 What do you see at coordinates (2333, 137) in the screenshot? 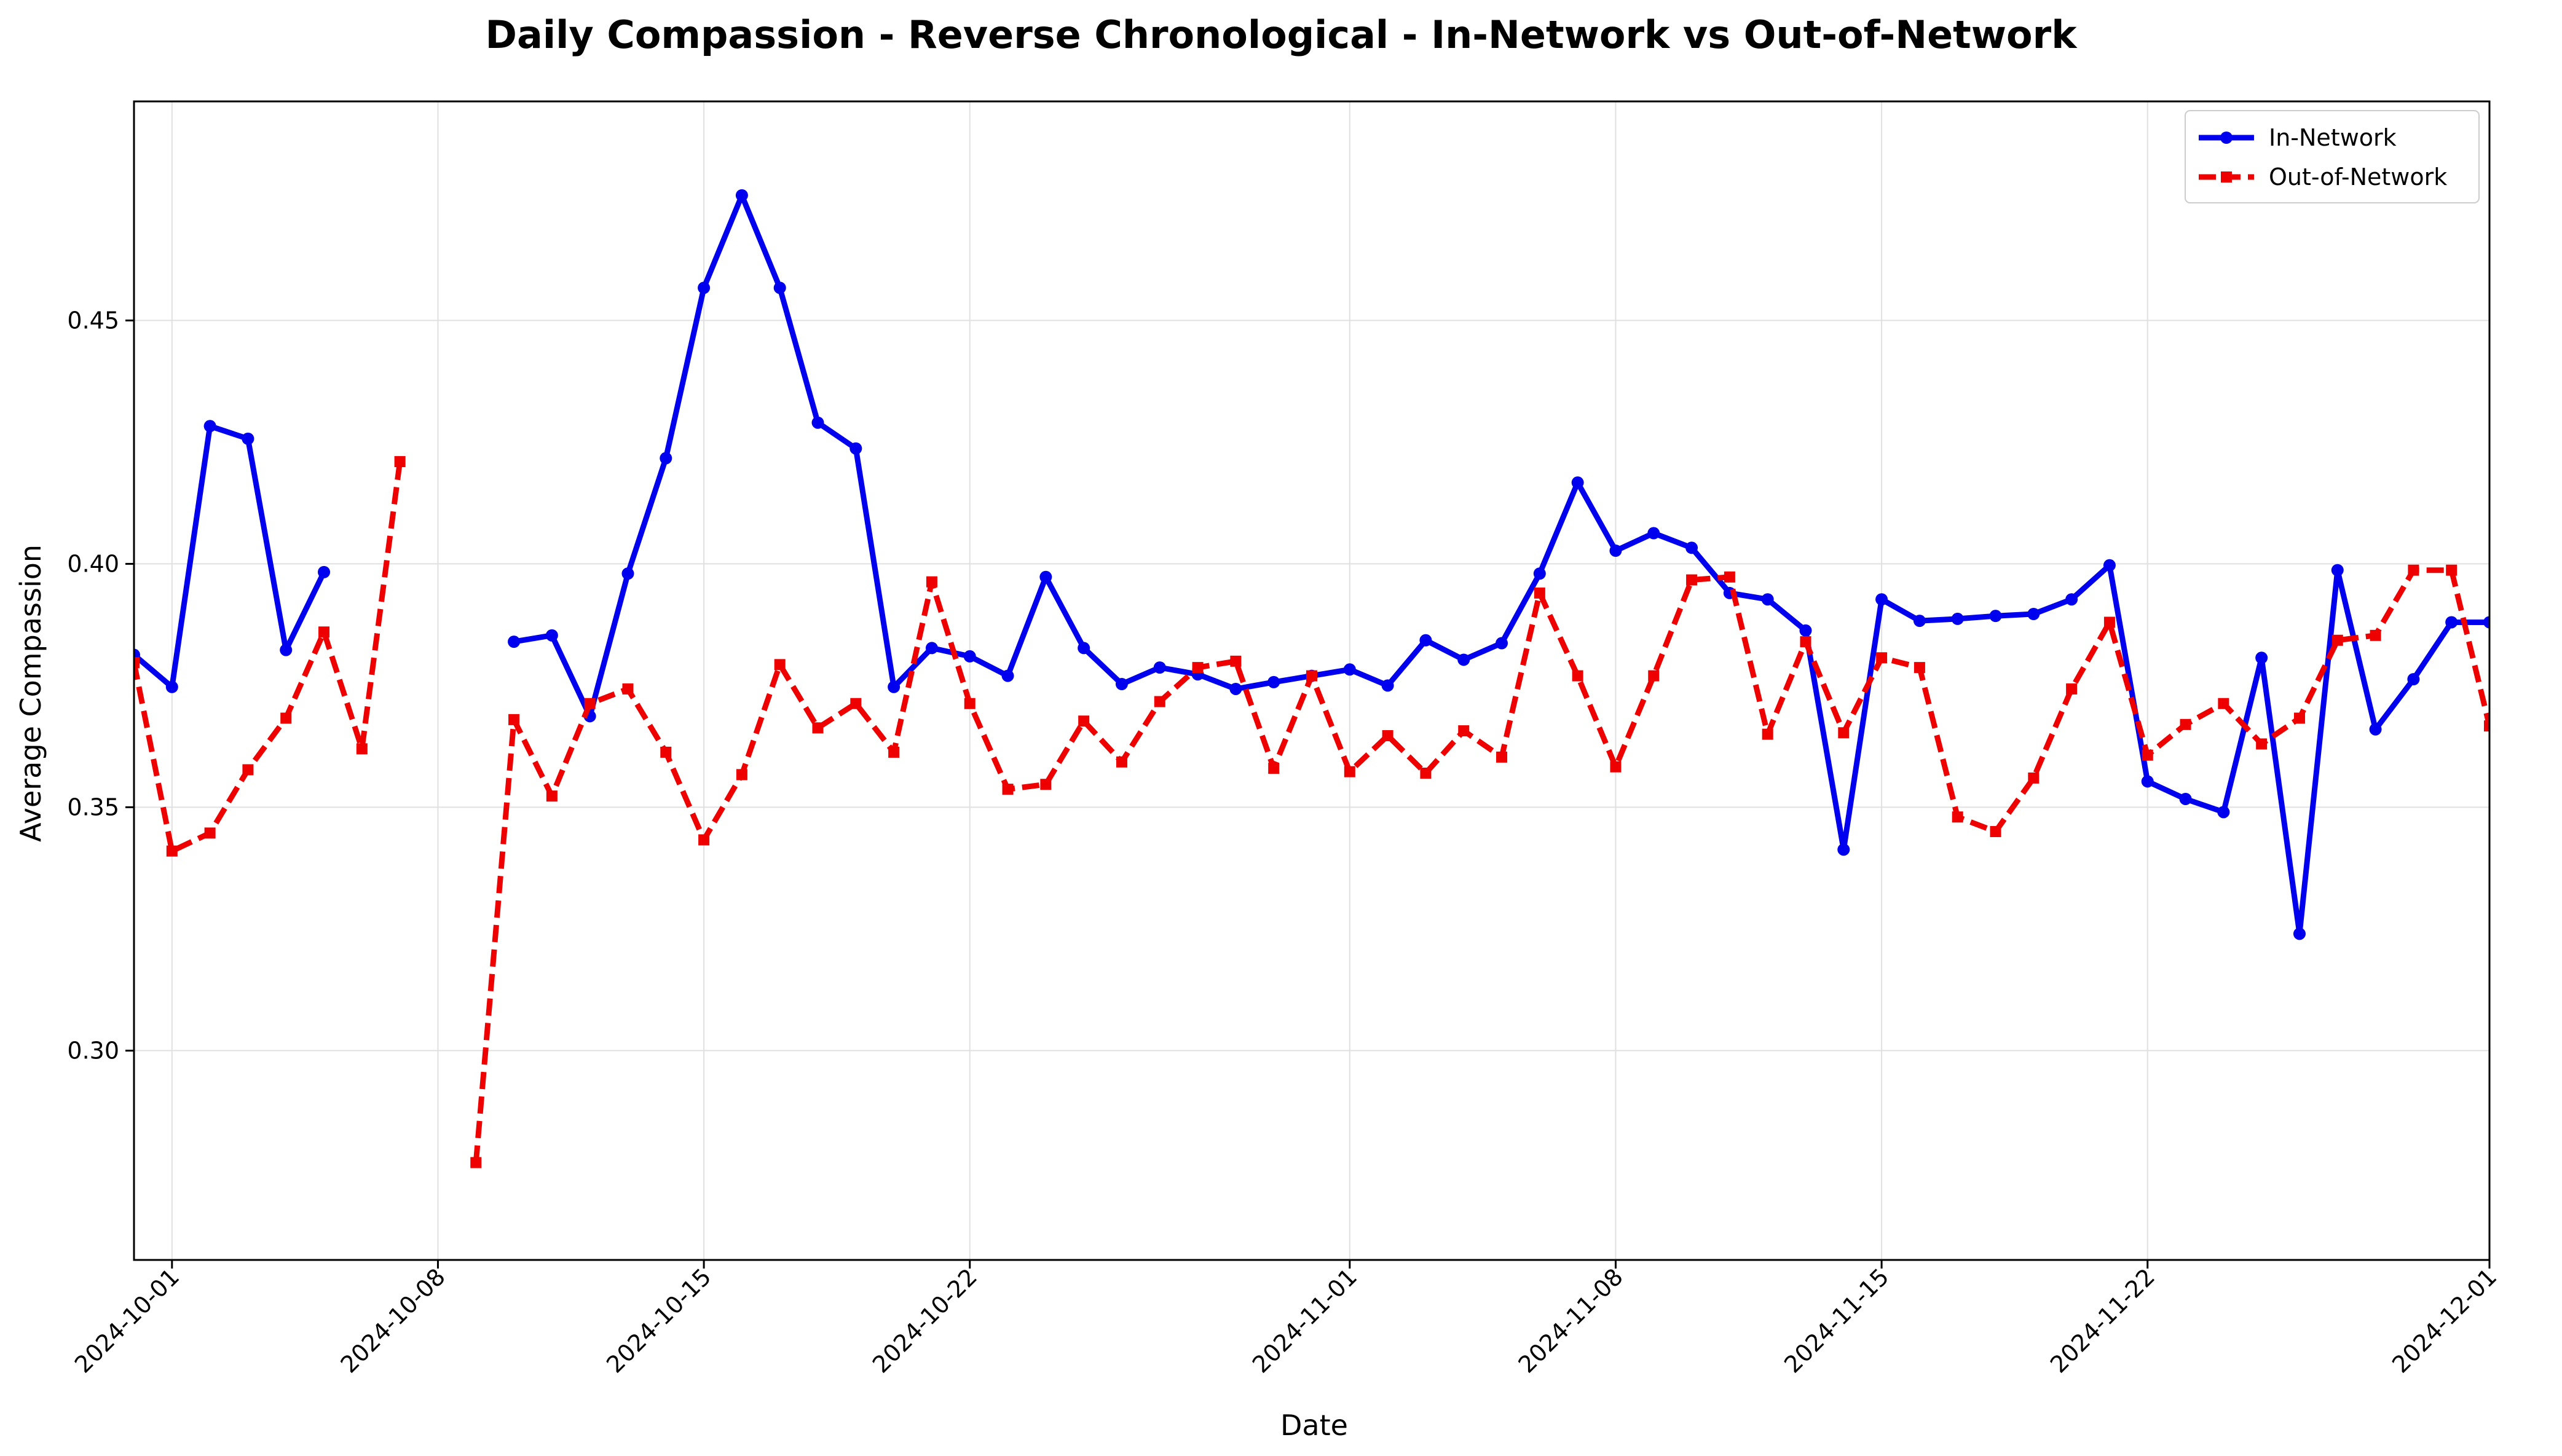
I see `legend-label: In-Network` at bounding box center [2333, 137].